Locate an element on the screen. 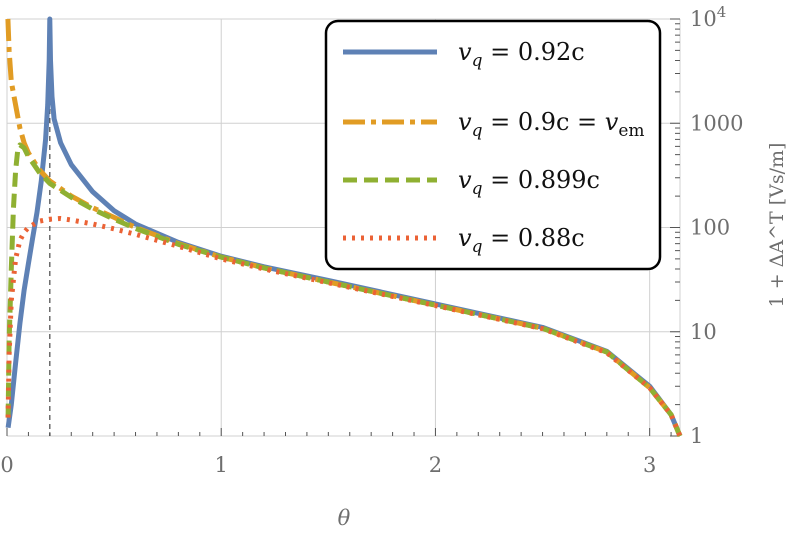  y-axis-label: 1 + ΔA^T [Vs/m] is located at coordinates (777, 225).